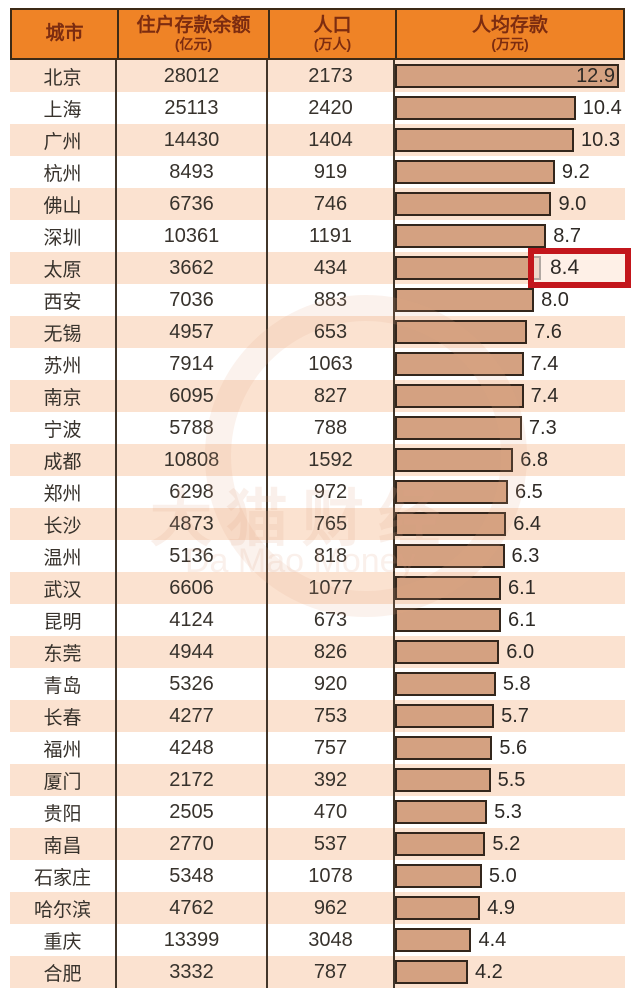 The image size is (634, 1004). I want to click on table-row: 厦门 2172 392 5.5 5.5, so click(317, 780).